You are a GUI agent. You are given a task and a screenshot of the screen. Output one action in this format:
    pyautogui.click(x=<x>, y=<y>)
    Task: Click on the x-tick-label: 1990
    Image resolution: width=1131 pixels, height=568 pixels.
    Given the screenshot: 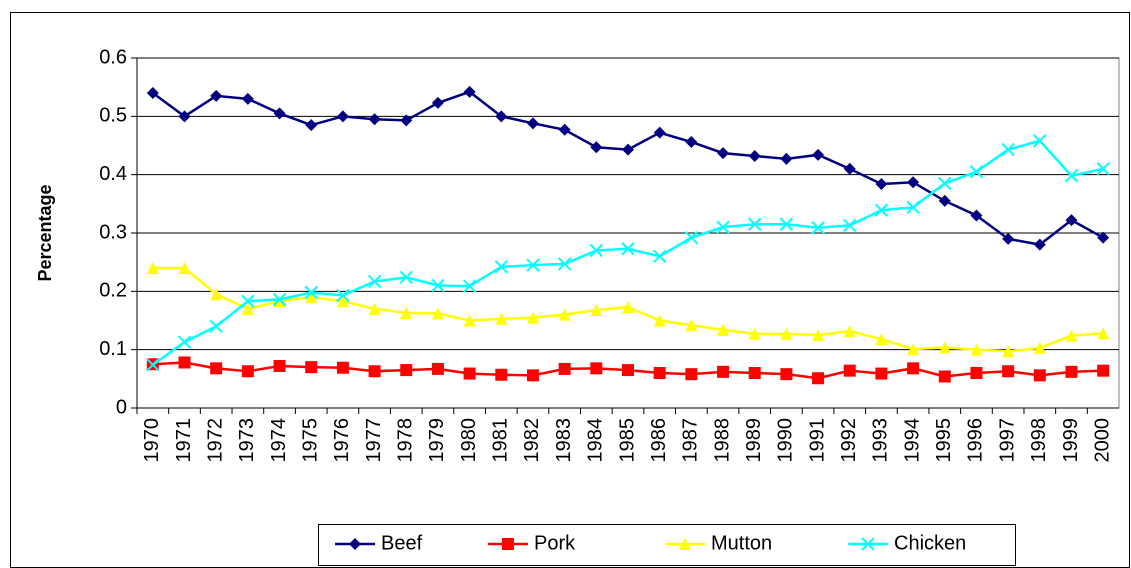 What is the action you would take?
    pyautogui.click(x=786, y=440)
    